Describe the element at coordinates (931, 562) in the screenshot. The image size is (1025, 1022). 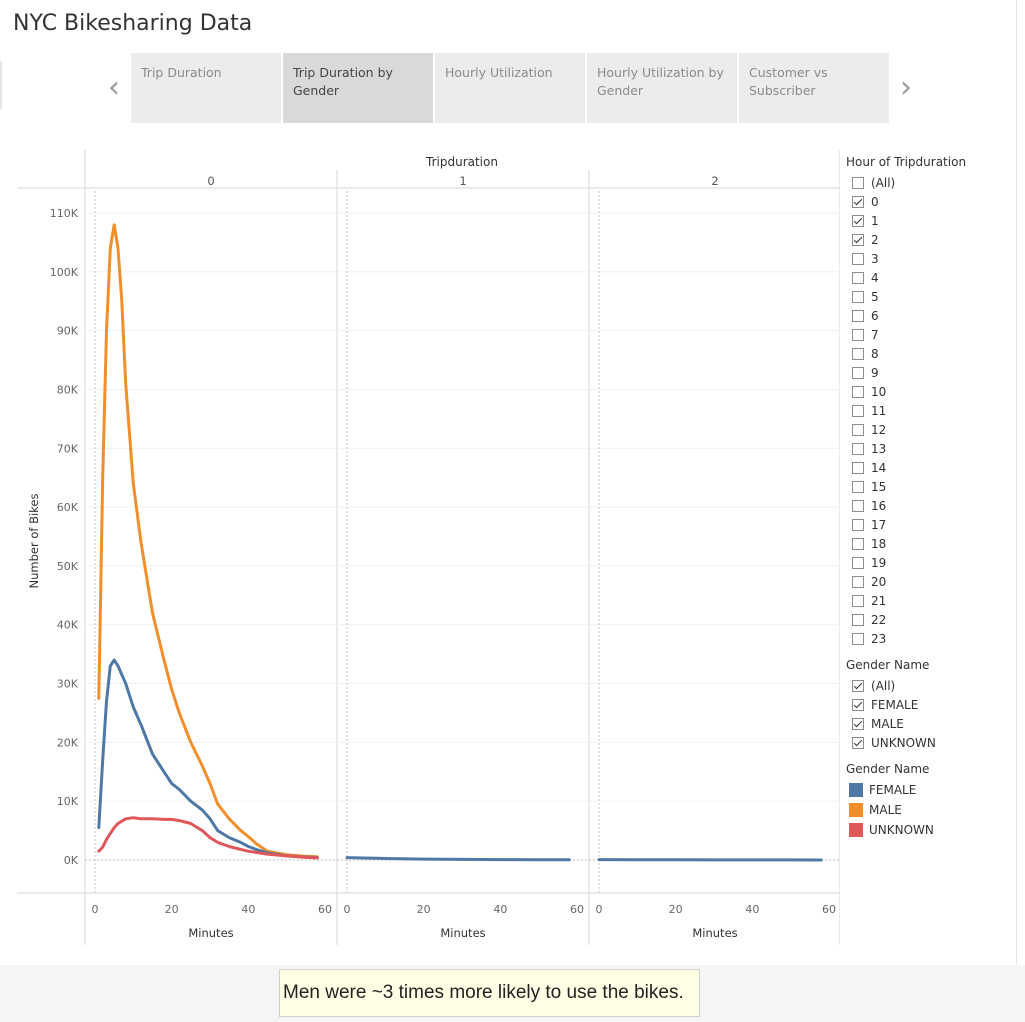
I see `hour-filter-option: 19` at that location.